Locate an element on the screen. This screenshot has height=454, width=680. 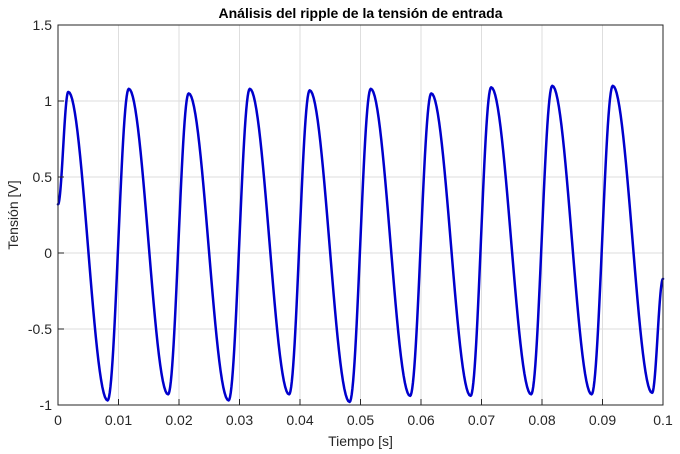
y-tick-label: 1 is located at coordinates (48, 101).